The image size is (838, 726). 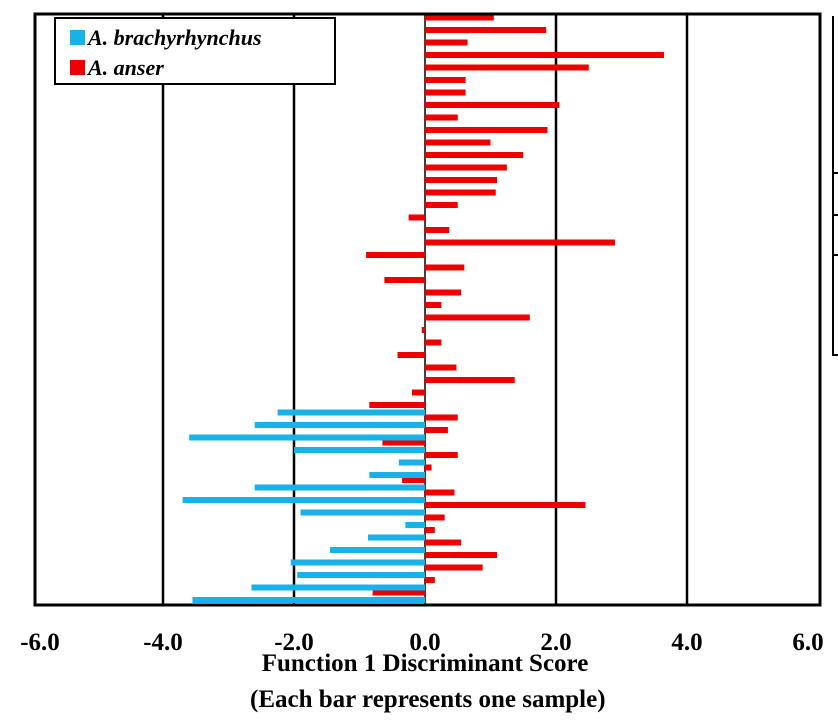 I want to click on legend-box, so click(x=195, y=51).